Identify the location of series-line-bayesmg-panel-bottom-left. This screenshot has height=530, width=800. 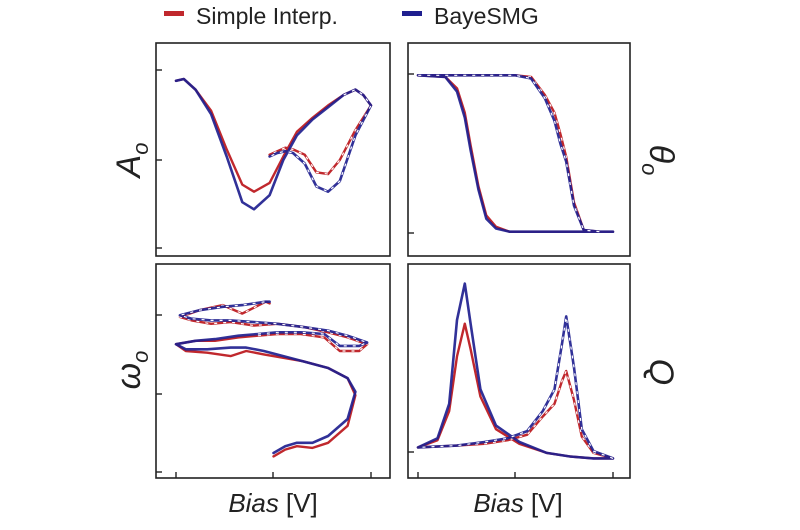
(271, 377).